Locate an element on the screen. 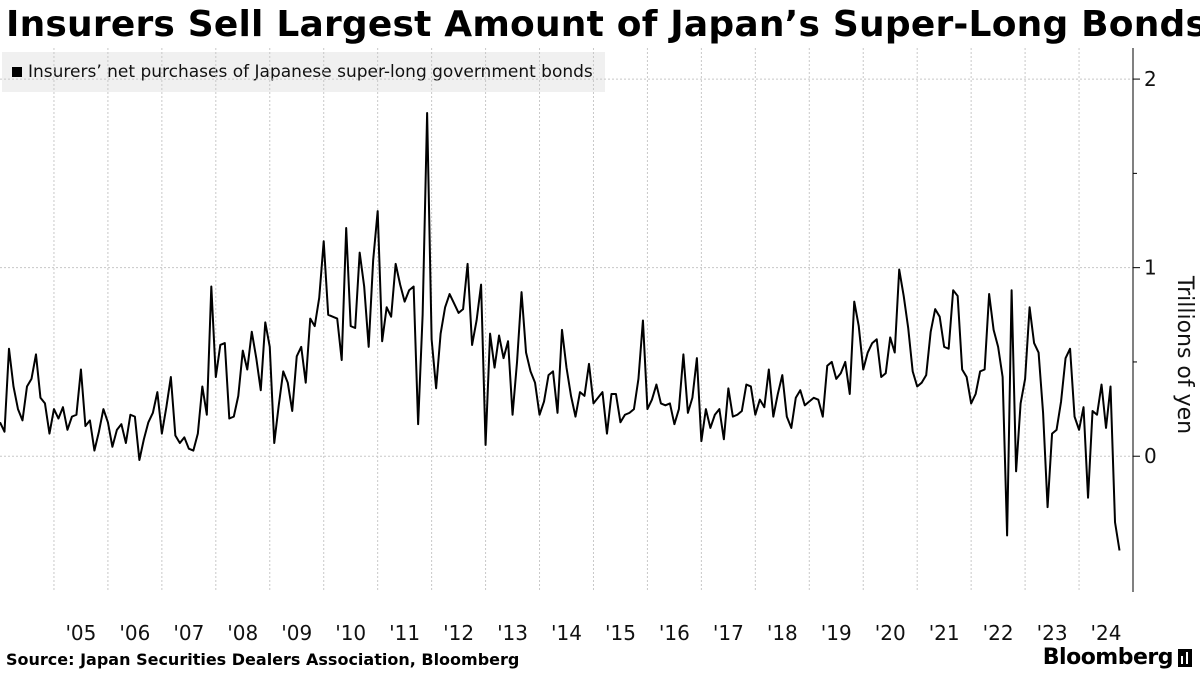  x-tick-label: '23 is located at coordinates (1052, 633).